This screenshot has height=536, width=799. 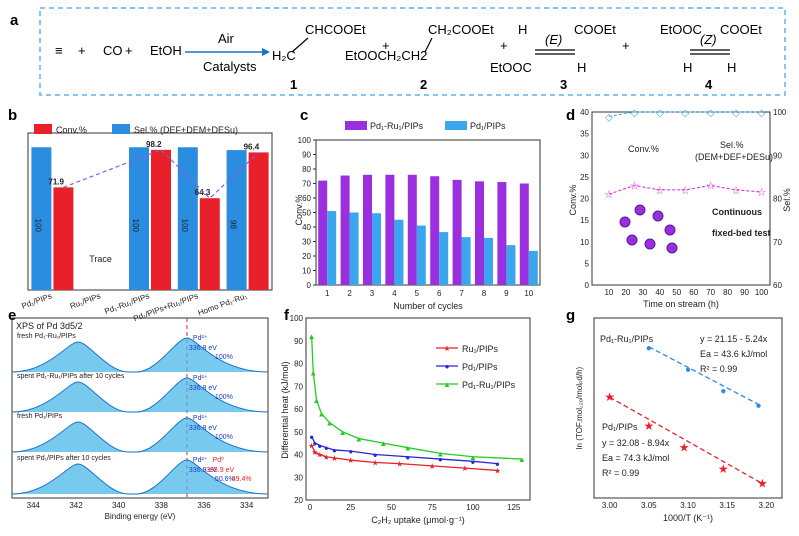 I want to click on xtick-label-c-2: 3, so click(x=372, y=293).